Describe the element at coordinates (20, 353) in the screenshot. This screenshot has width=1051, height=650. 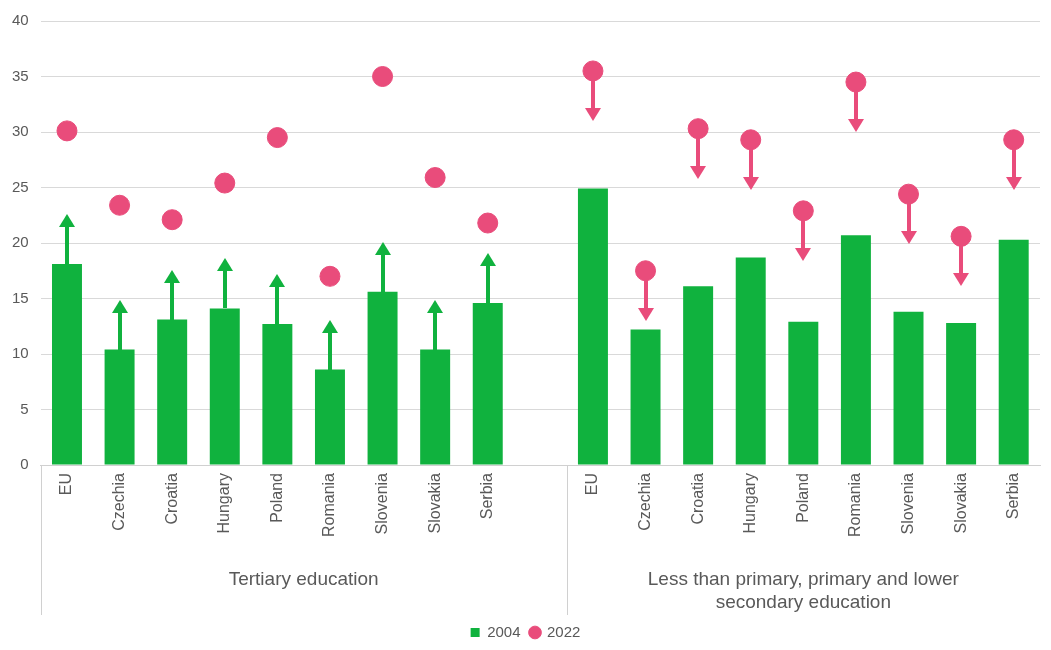
I see `y-tick-label: 10` at that location.